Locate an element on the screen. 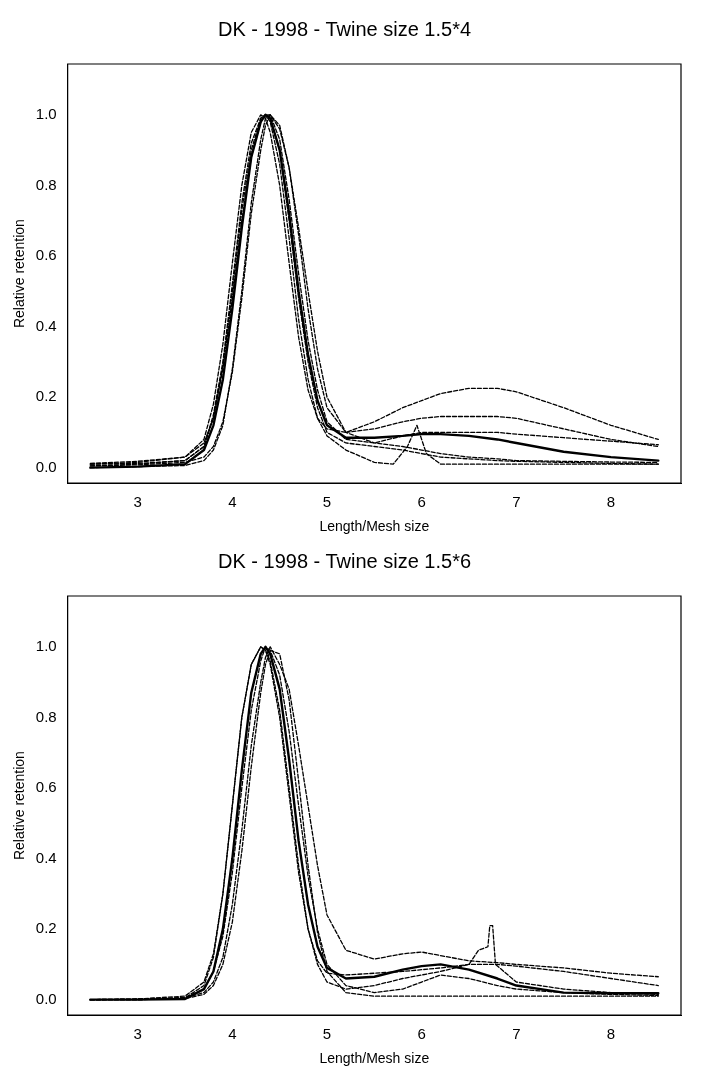 The height and width of the screenshot is (1085, 703). chart-title: DK - 1998 - Twine size 1.5*6 is located at coordinates (344, 560).